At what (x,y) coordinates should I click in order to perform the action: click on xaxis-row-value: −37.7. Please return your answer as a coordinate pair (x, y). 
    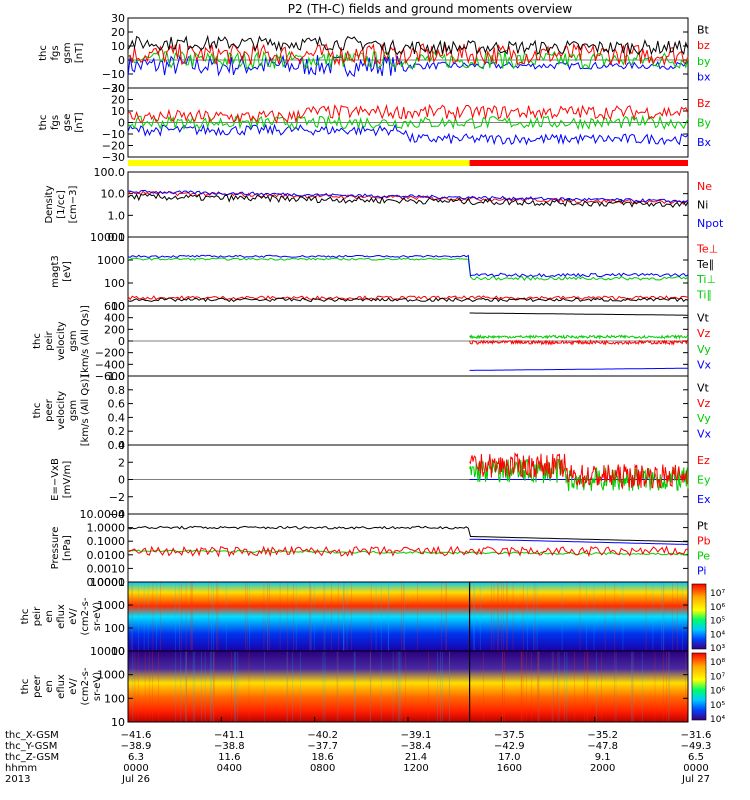
    Looking at the image, I should click on (322, 746).